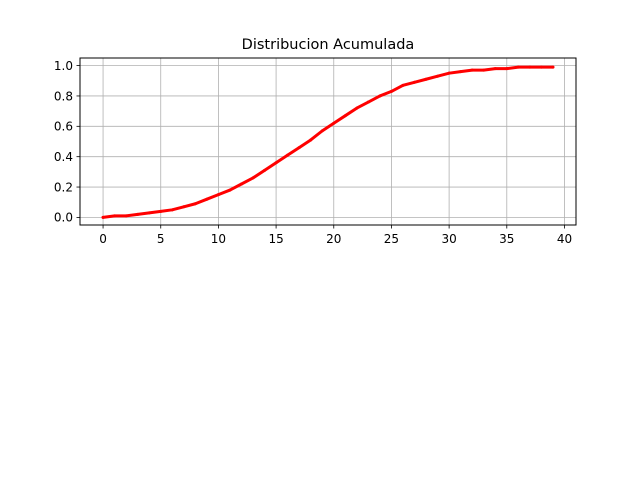 This screenshot has height=480, width=640. What do you see at coordinates (275, 239) in the screenshot?
I see `x-tick-label: 15` at bounding box center [275, 239].